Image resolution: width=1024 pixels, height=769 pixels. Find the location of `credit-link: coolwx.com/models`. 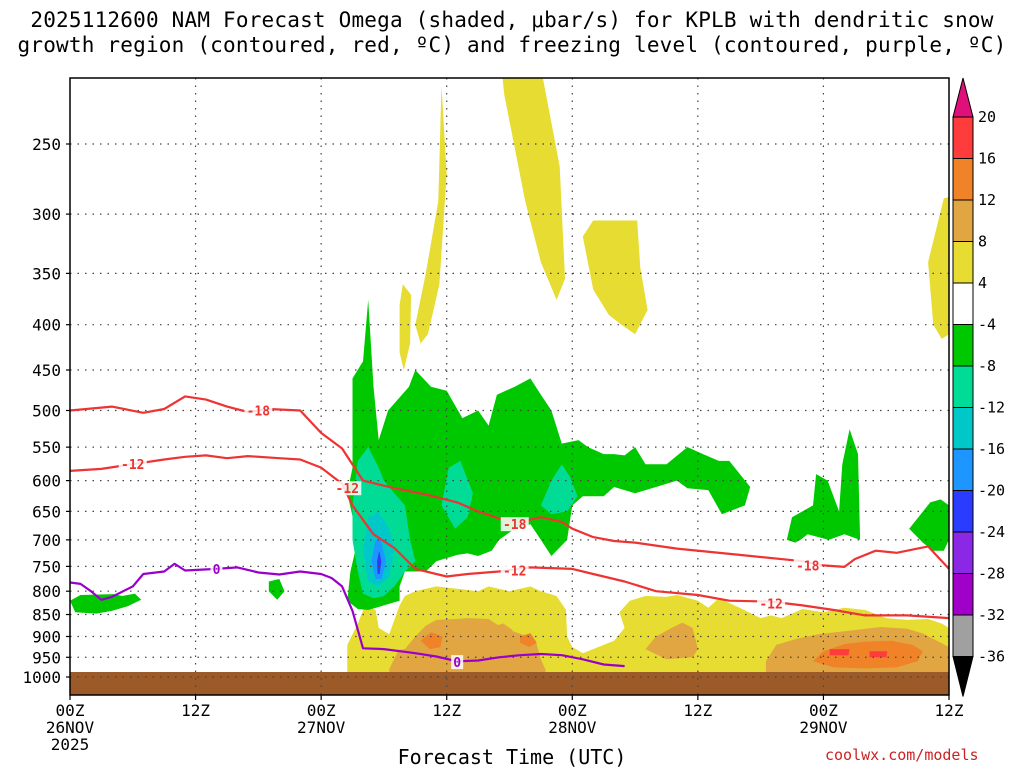

credit-link: coolwx.com/models is located at coordinates (902, 755).